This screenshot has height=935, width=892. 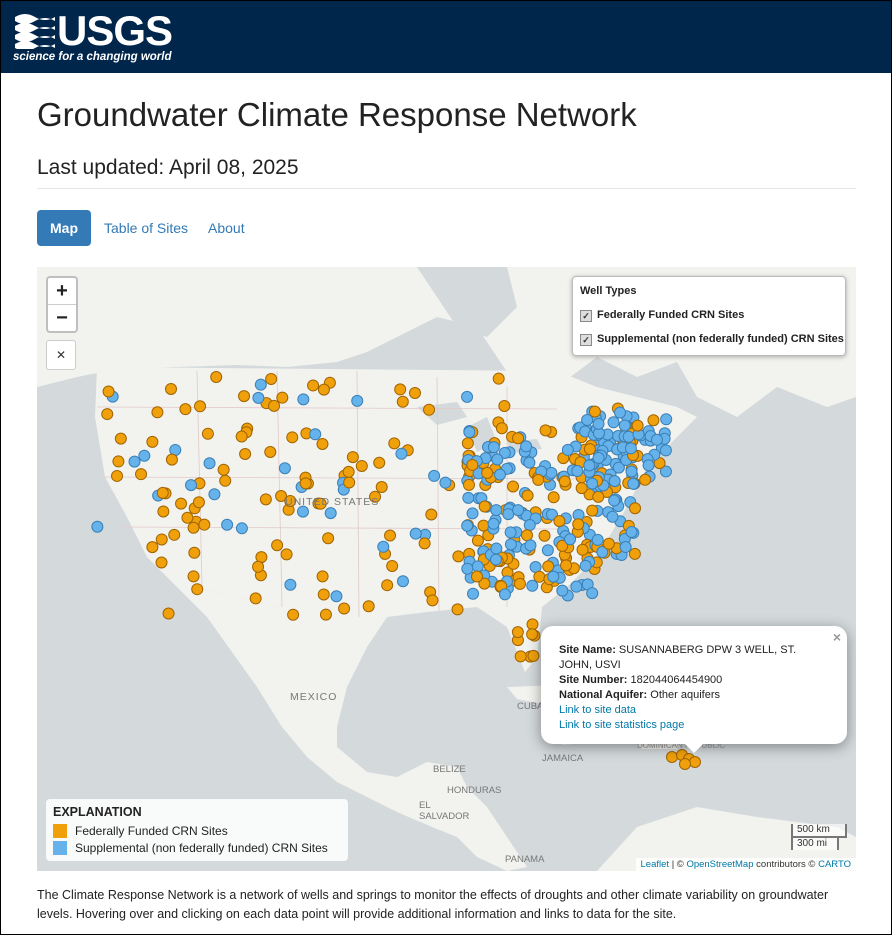 What do you see at coordinates (146, 228) in the screenshot?
I see `tab-table-of-sites: Table of Sites` at bounding box center [146, 228].